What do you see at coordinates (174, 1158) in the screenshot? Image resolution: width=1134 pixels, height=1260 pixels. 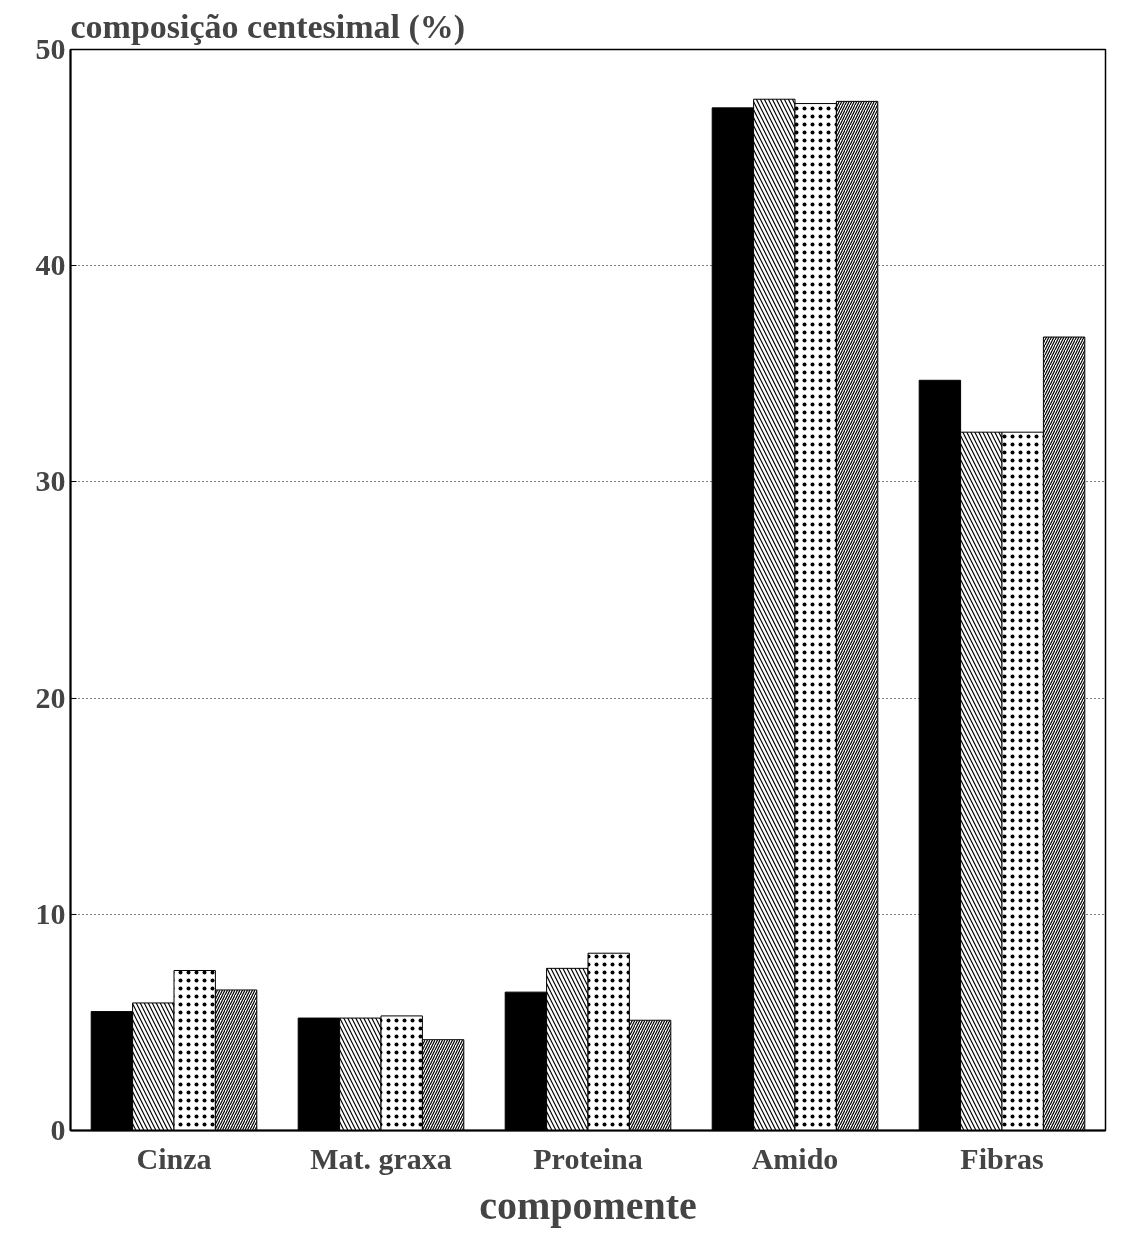 I see `x-tick-label: Cinza` at bounding box center [174, 1158].